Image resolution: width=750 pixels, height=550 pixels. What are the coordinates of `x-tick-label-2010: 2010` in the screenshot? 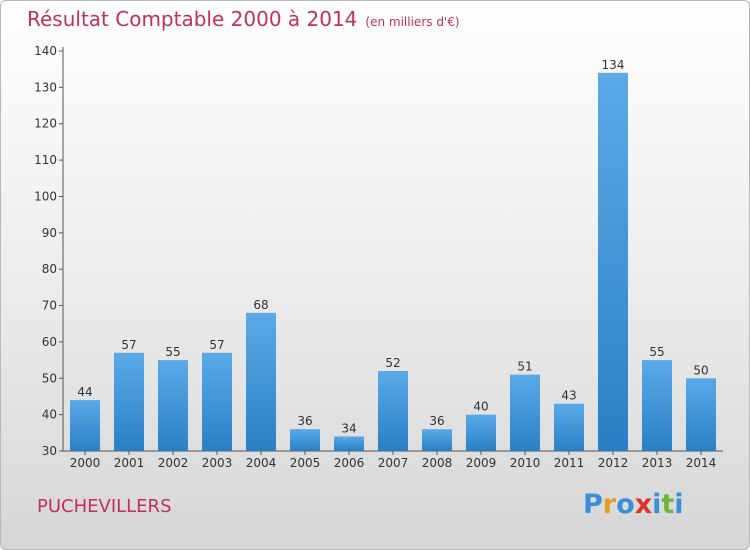 It's located at (525, 463).